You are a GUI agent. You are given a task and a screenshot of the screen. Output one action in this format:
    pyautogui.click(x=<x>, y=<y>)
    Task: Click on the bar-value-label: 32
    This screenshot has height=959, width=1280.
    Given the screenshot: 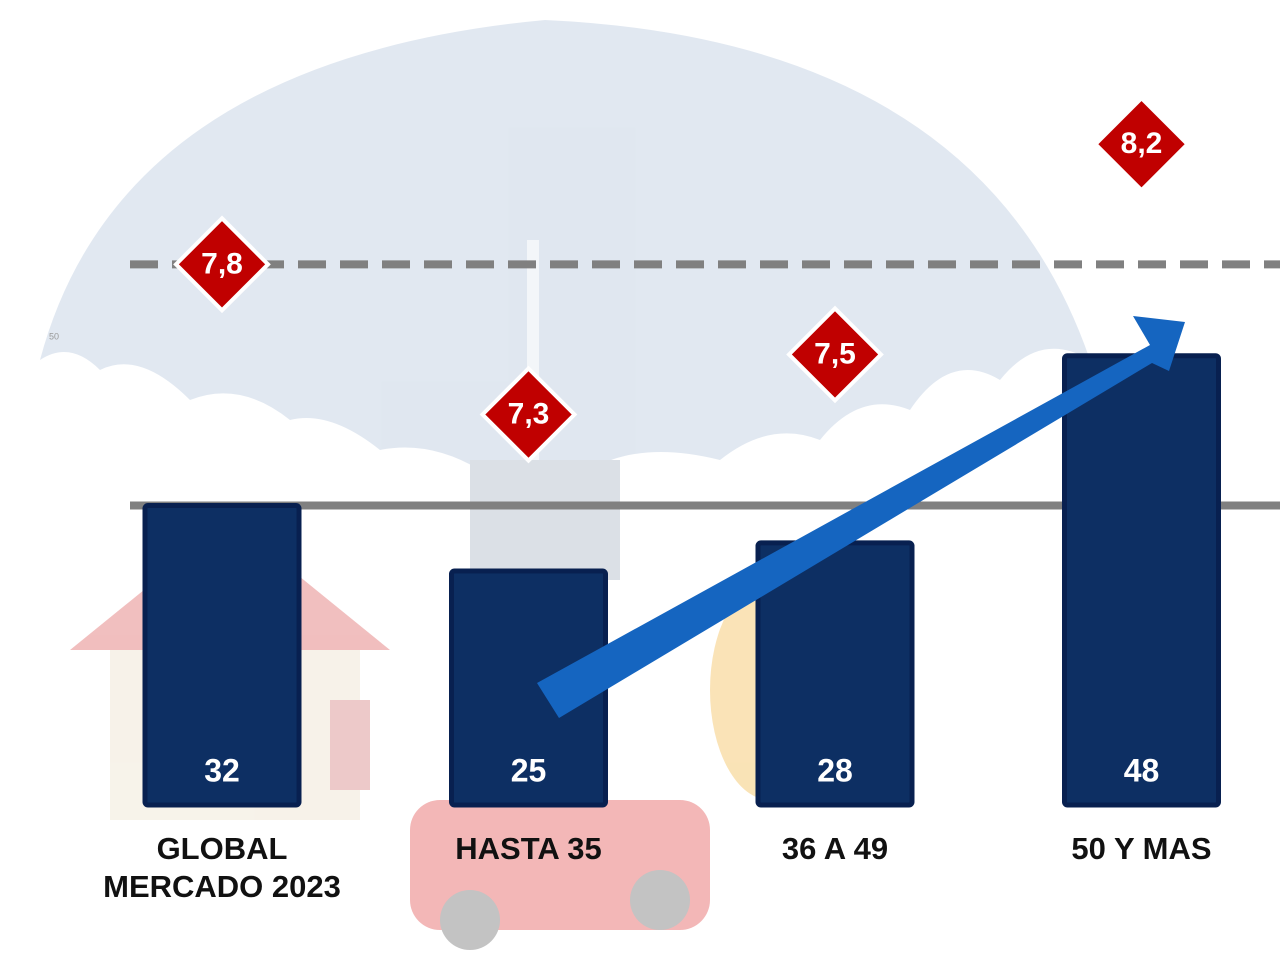 What is the action you would take?
    pyautogui.click(x=222, y=770)
    